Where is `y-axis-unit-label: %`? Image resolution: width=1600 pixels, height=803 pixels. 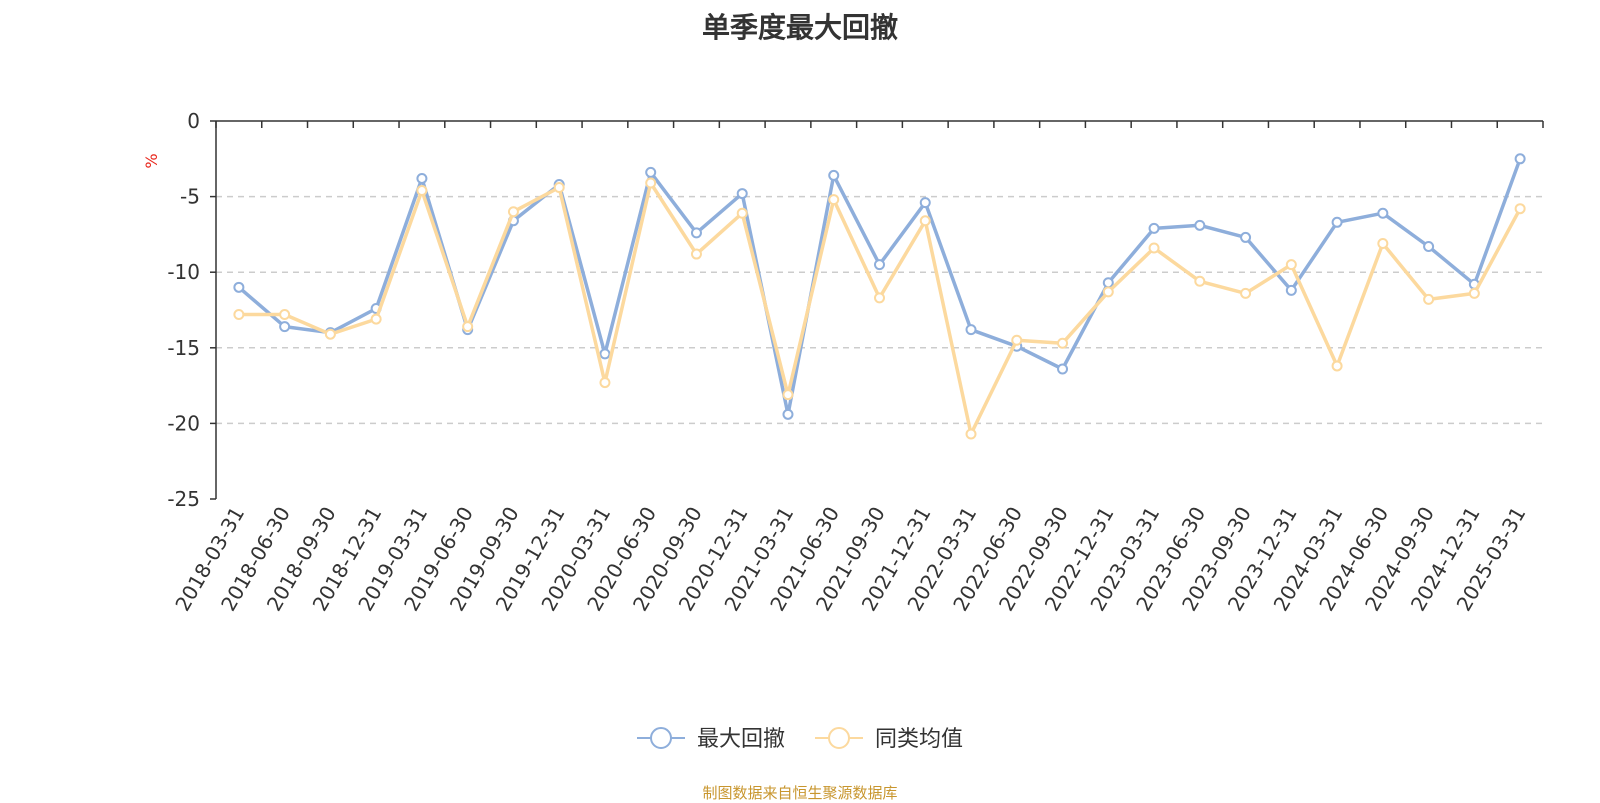 y-axis-unit-label: % is located at coordinates (151, 160).